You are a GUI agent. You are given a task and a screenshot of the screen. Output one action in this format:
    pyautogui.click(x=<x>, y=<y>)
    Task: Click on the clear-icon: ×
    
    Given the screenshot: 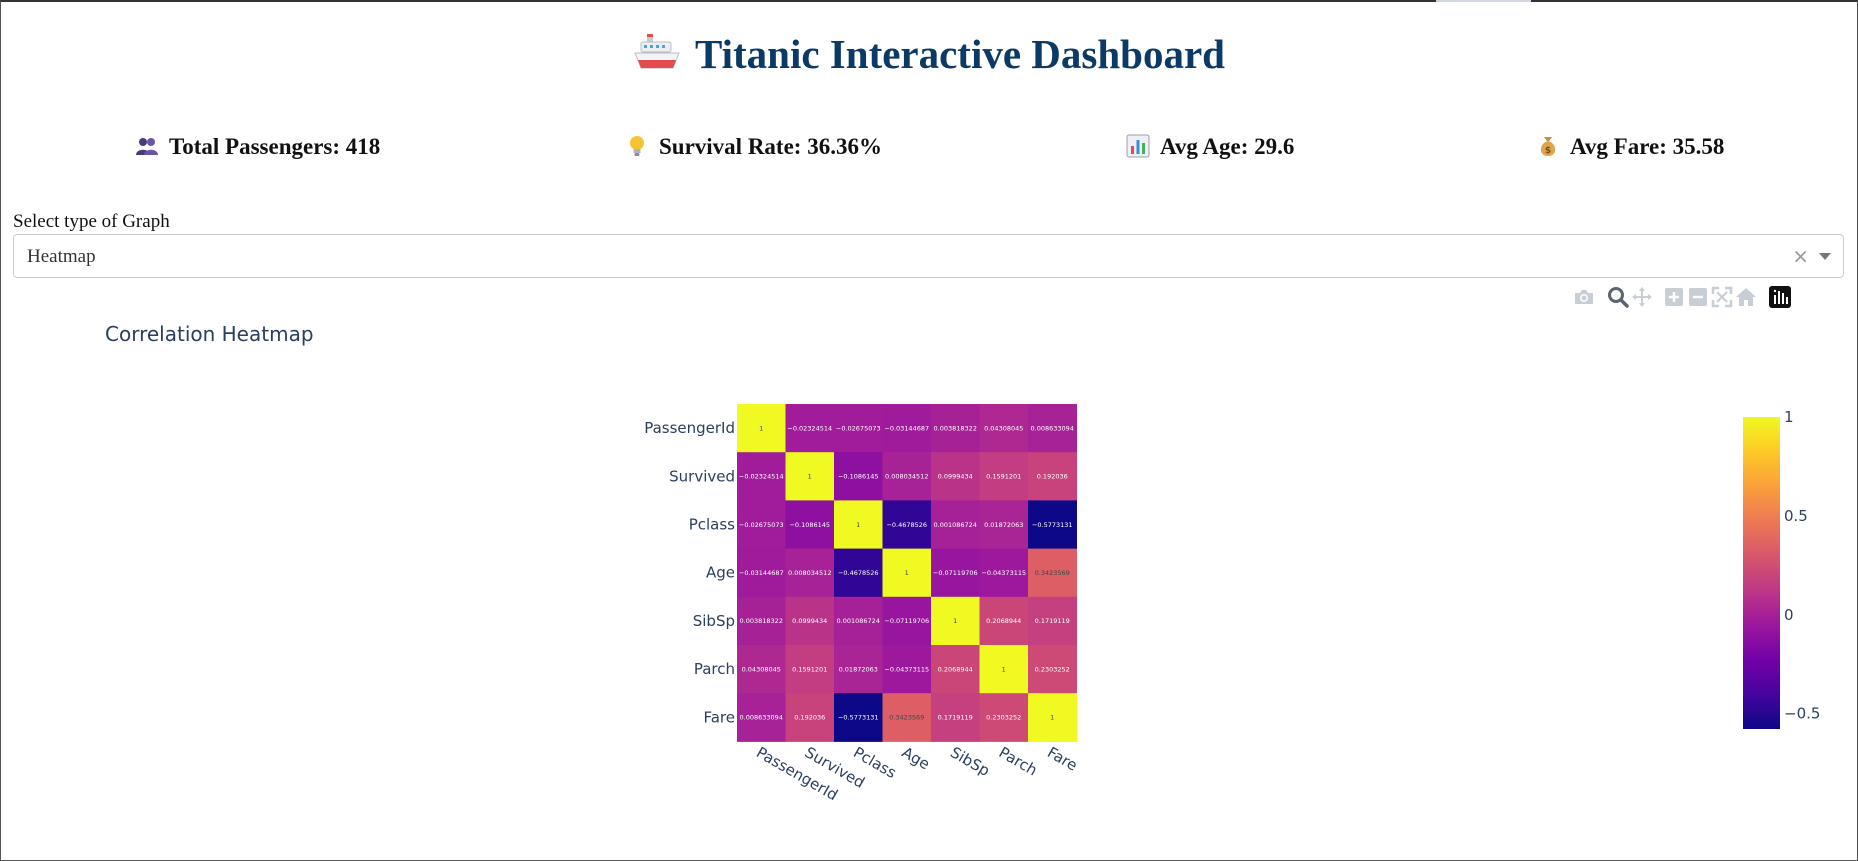 What is the action you would take?
    pyautogui.click(x=1800, y=256)
    